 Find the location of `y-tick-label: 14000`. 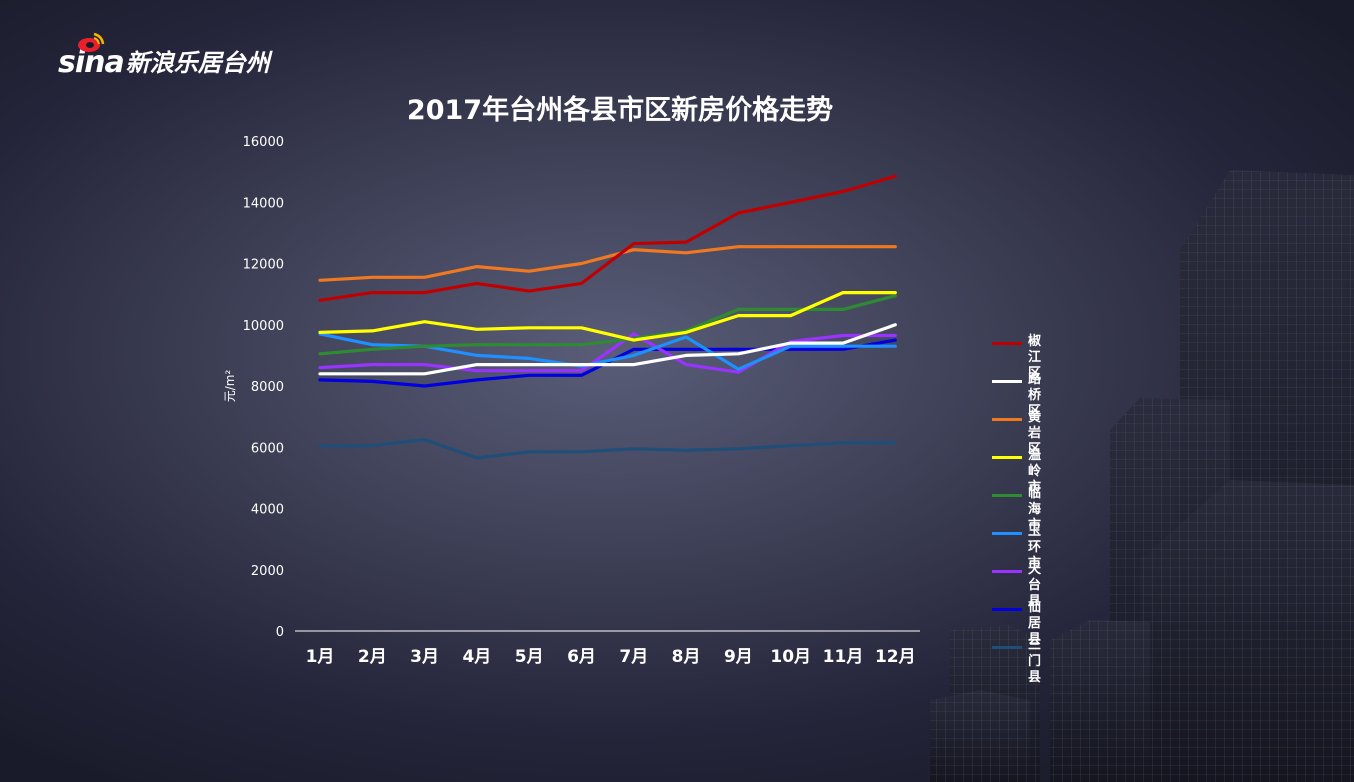

y-tick-label: 14000 is located at coordinates (263, 203).